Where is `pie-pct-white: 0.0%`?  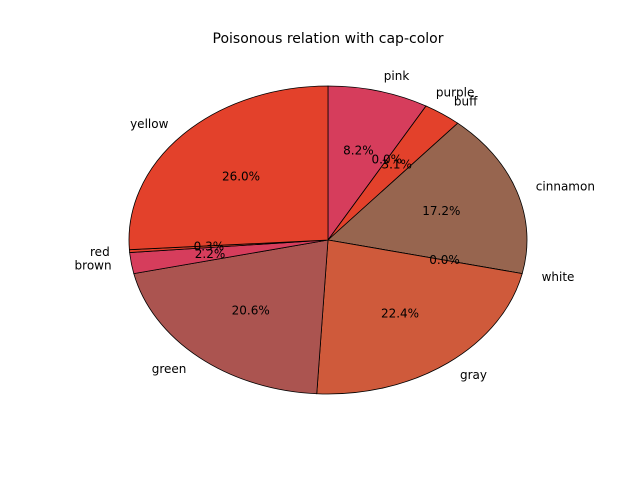
pie-pct-white: 0.0% is located at coordinates (444, 260).